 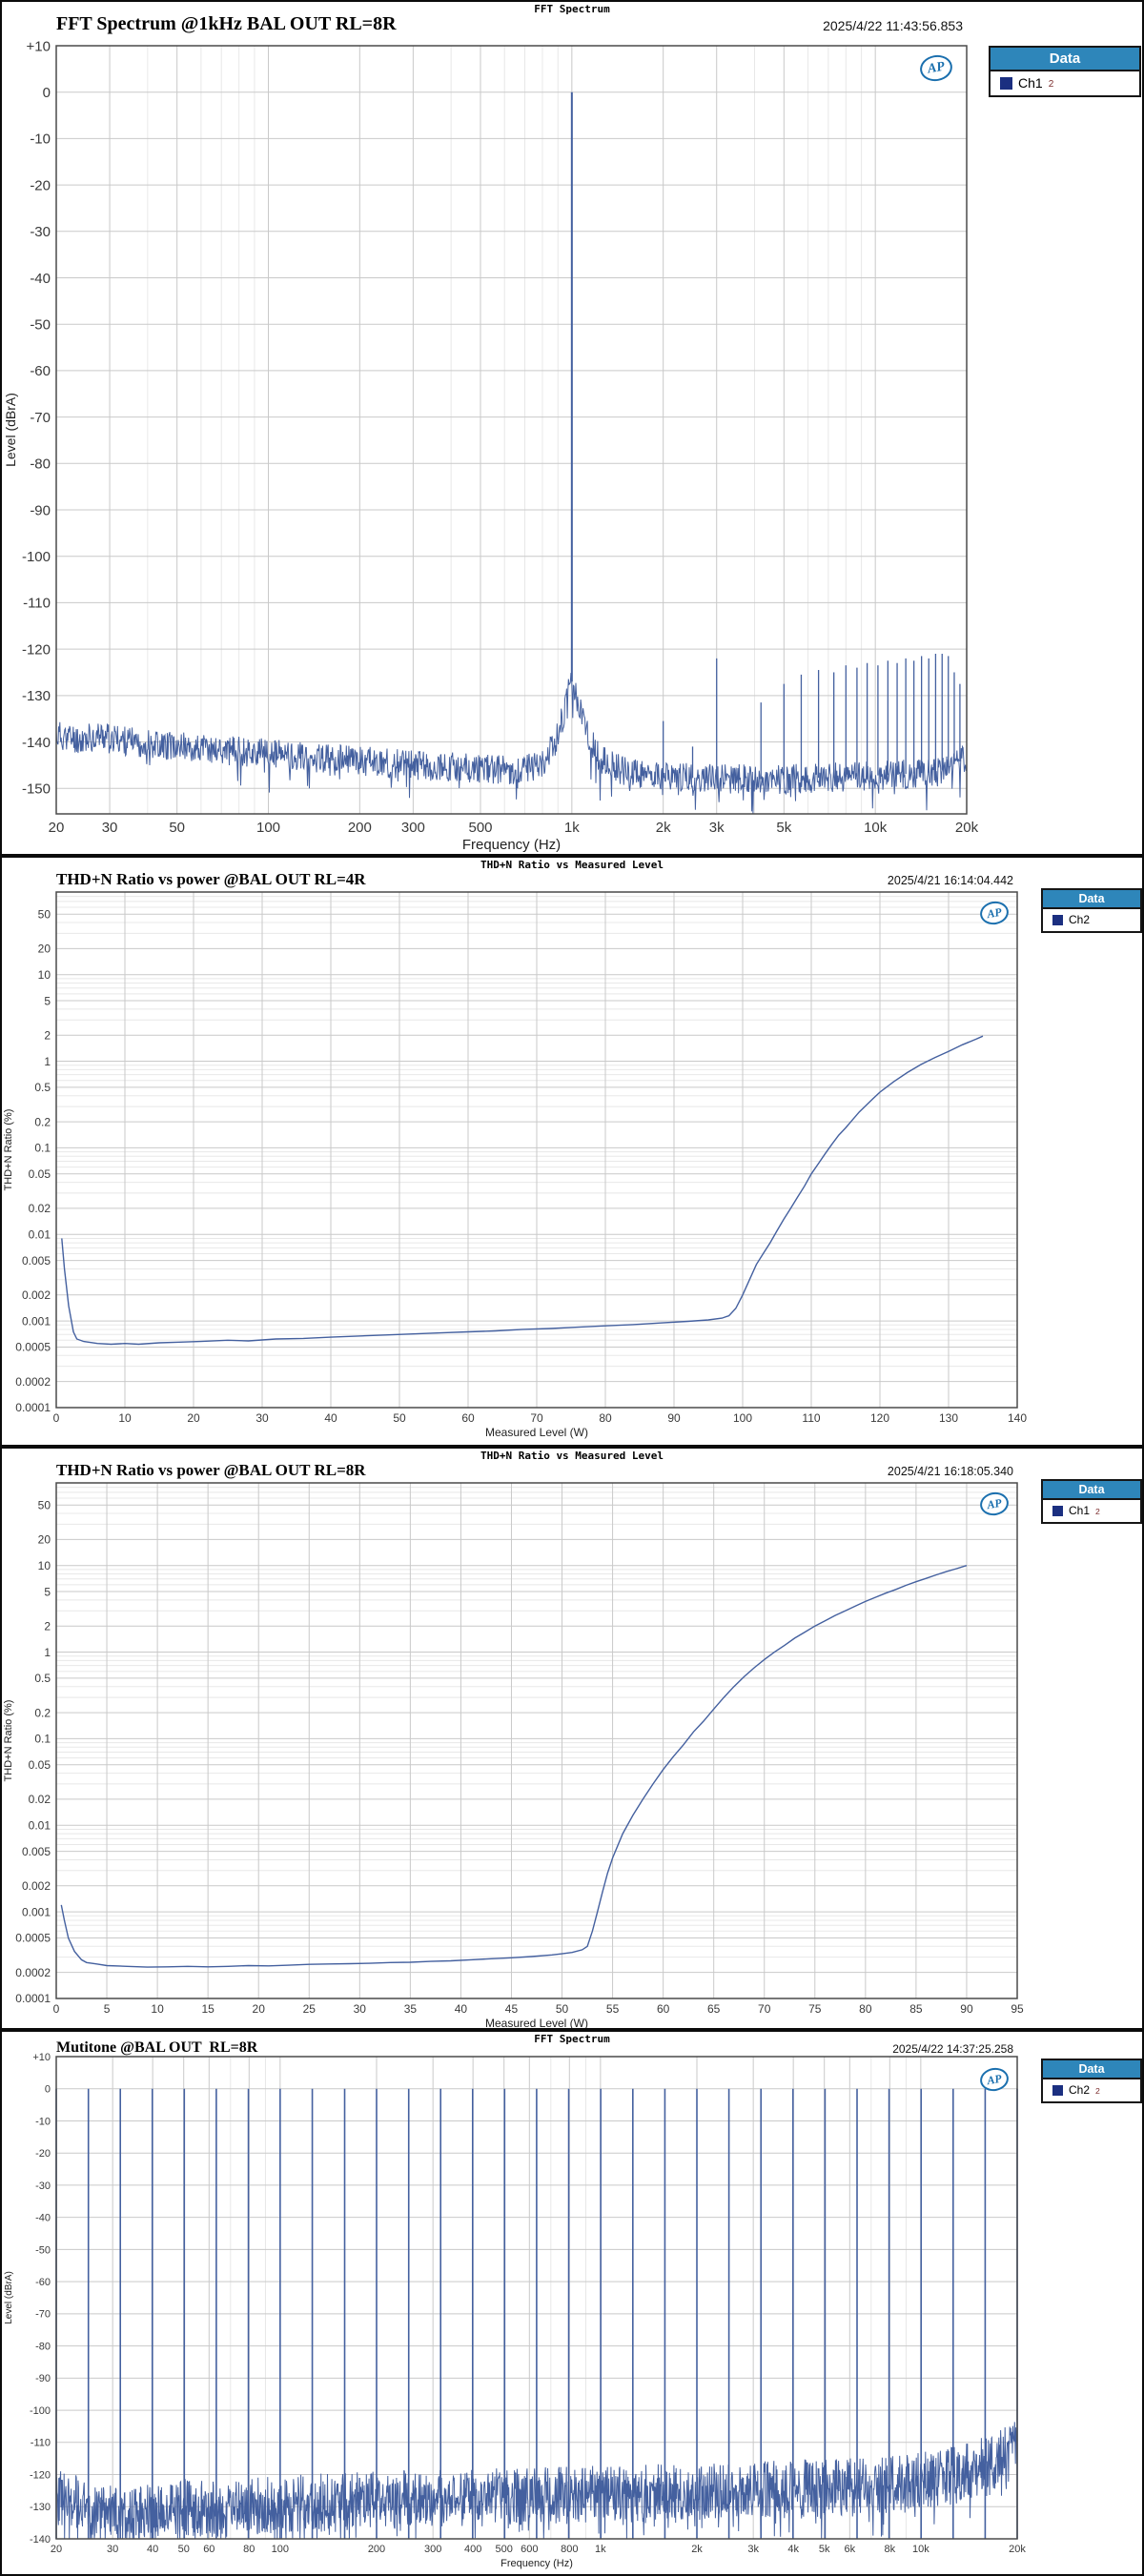 What do you see at coordinates (157, 2048) in the screenshot?
I see `chart-title: Mutitone @BAL OUT RL=8R` at bounding box center [157, 2048].